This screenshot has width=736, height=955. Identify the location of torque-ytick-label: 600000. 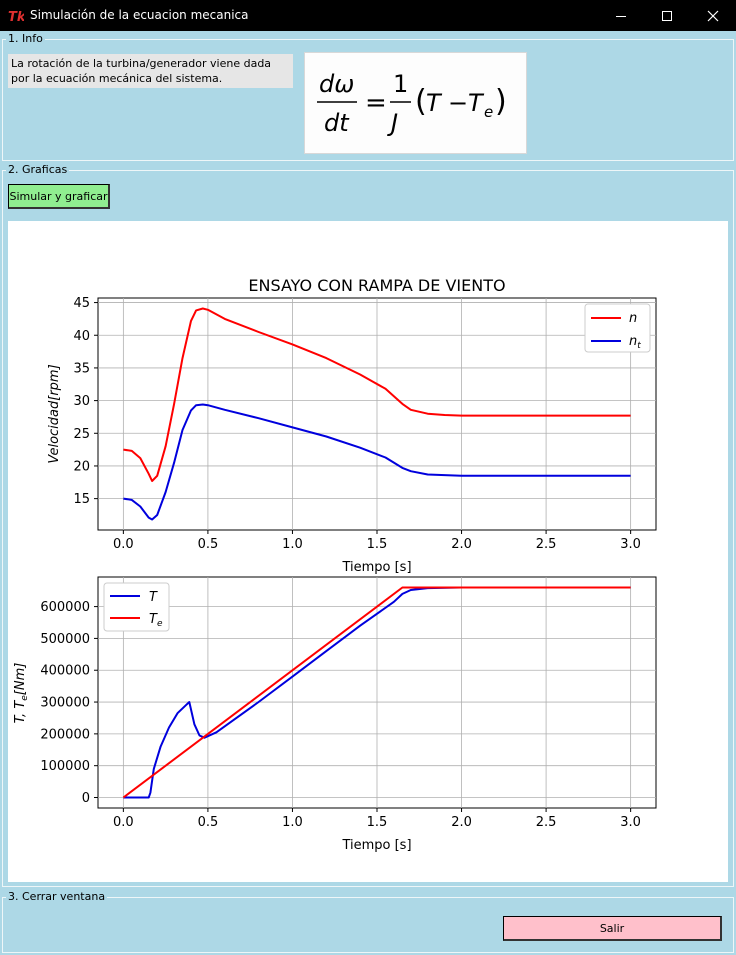
(65, 607).